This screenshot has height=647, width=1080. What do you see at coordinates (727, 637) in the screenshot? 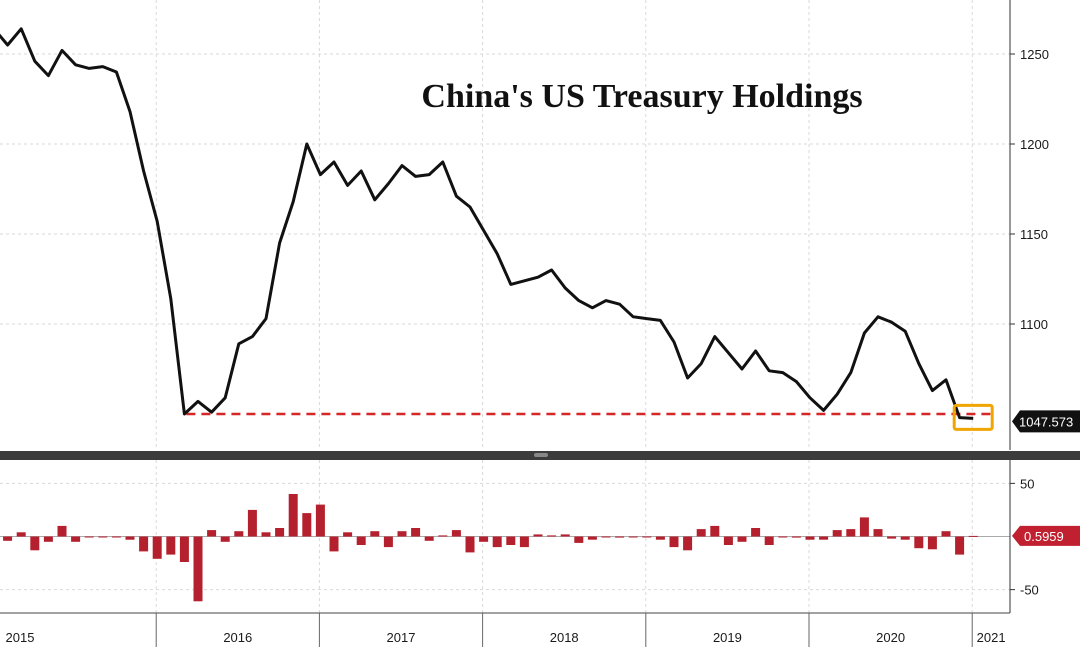
I see `x-year-label: 2019` at bounding box center [727, 637].